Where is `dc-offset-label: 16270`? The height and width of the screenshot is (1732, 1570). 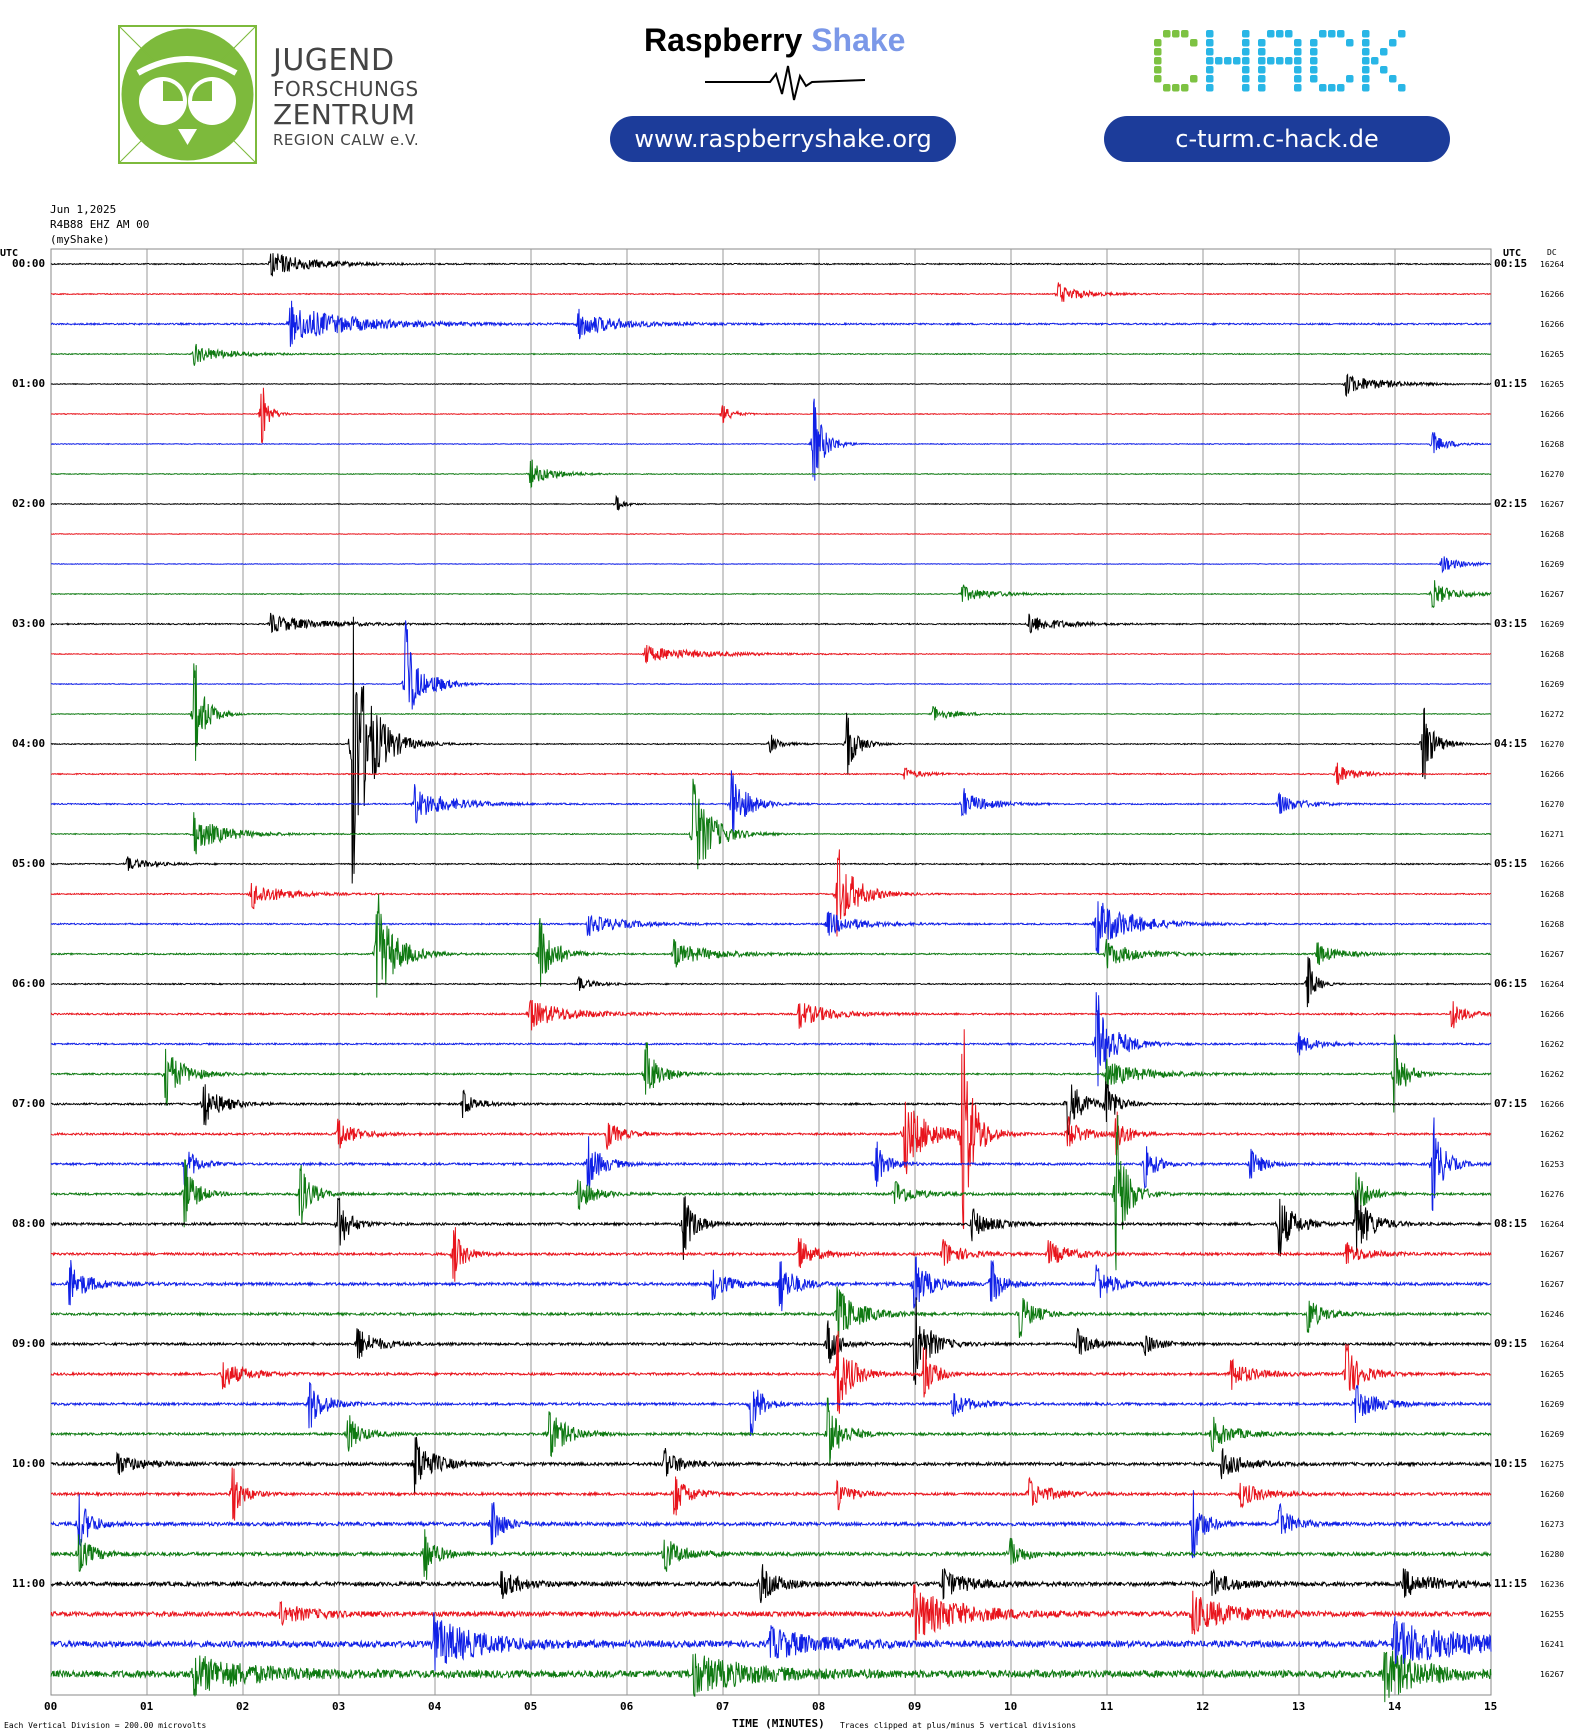
dc-offset-label: 16270 is located at coordinates (1552, 804).